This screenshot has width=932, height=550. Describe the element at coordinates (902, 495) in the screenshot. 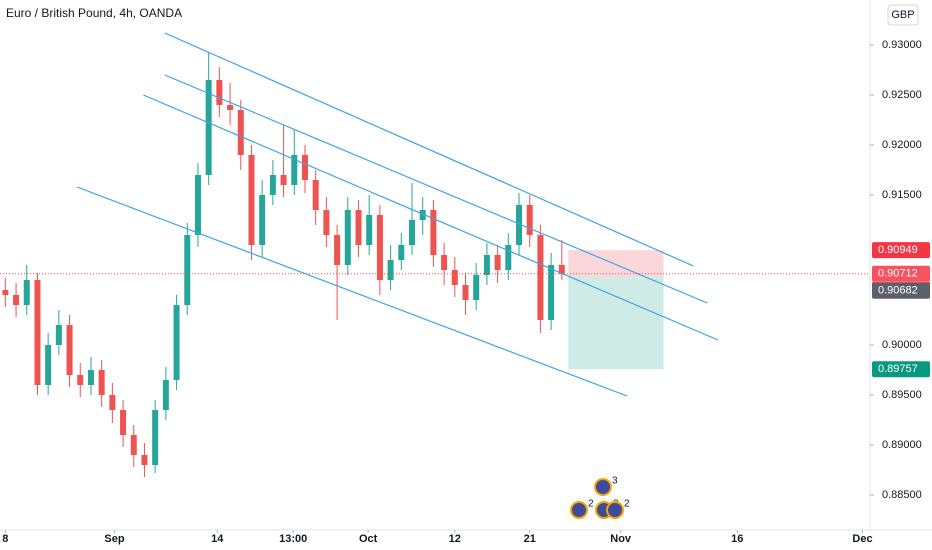

I see `y-tick-label: 0.88500` at that location.